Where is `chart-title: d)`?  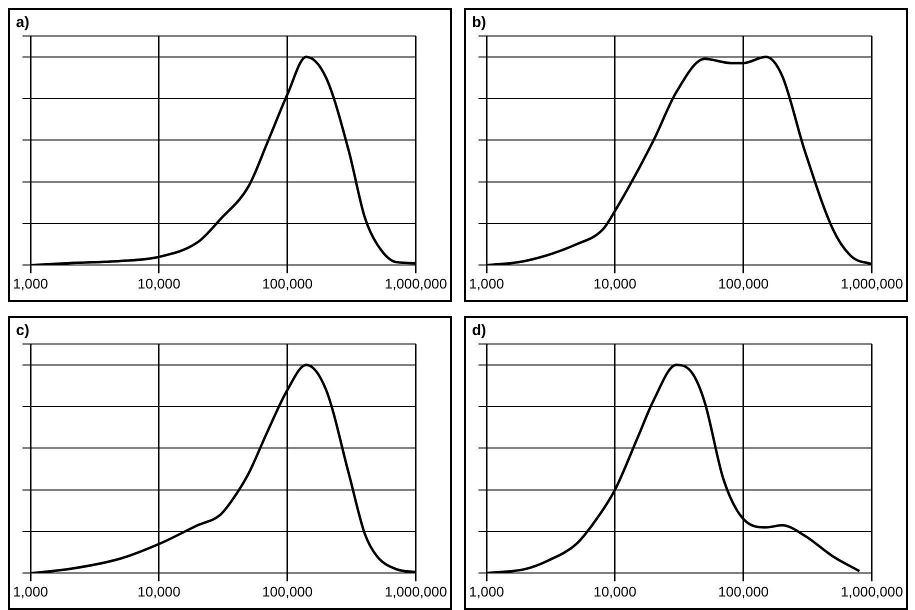
chart-title: d) is located at coordinates (479, 331).